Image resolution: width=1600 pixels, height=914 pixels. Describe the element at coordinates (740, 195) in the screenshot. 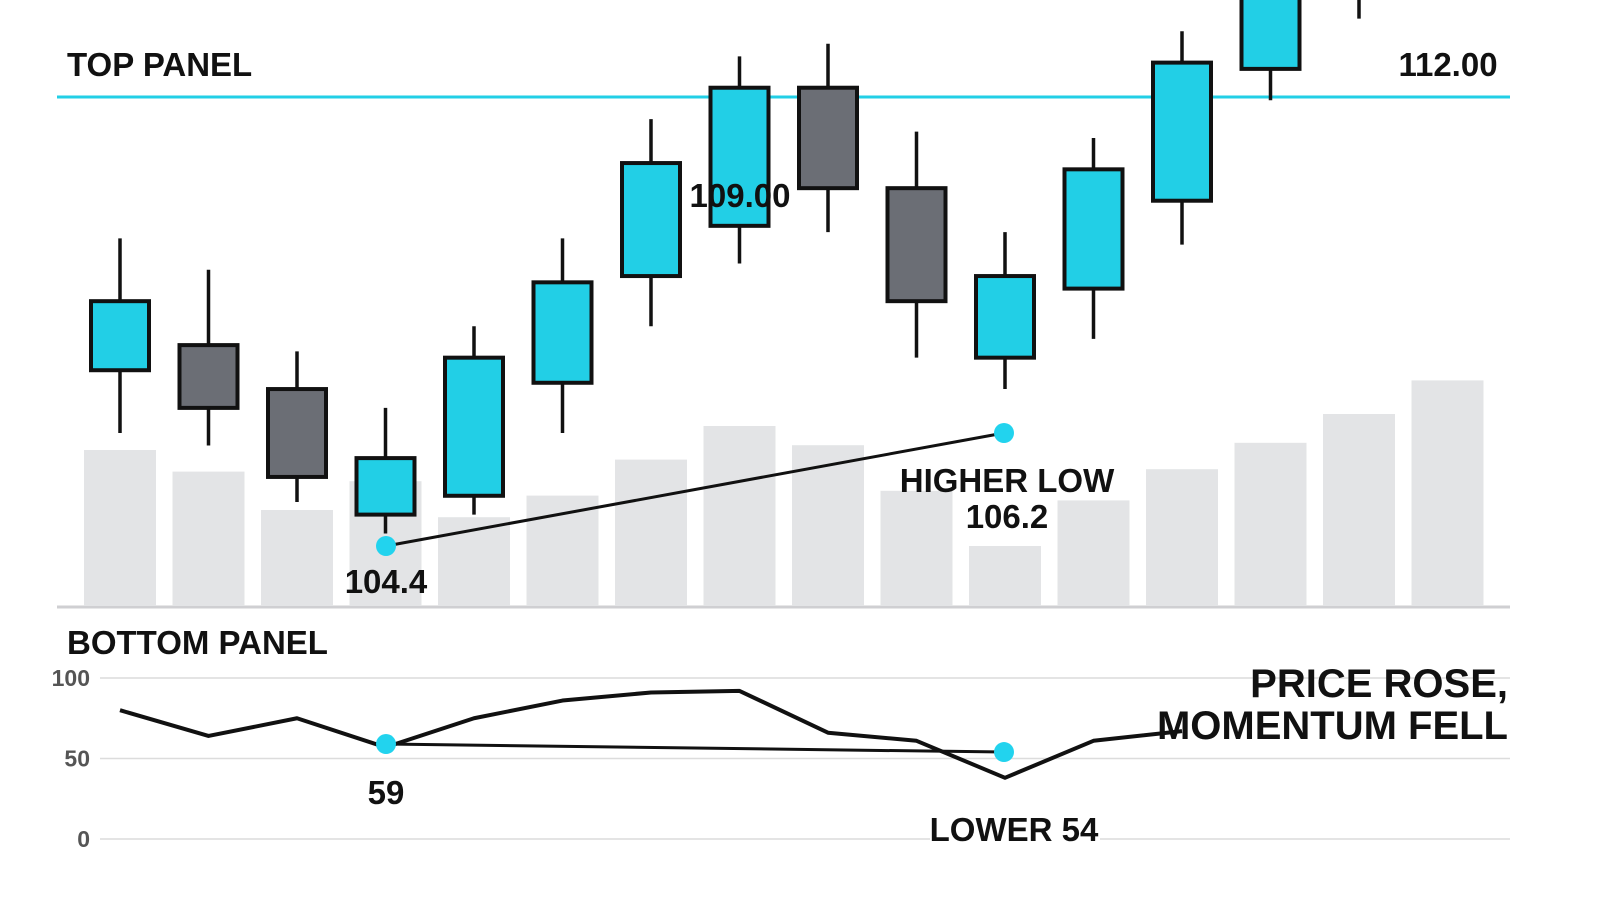

I see `peak-price-label: 109.00` at that location.